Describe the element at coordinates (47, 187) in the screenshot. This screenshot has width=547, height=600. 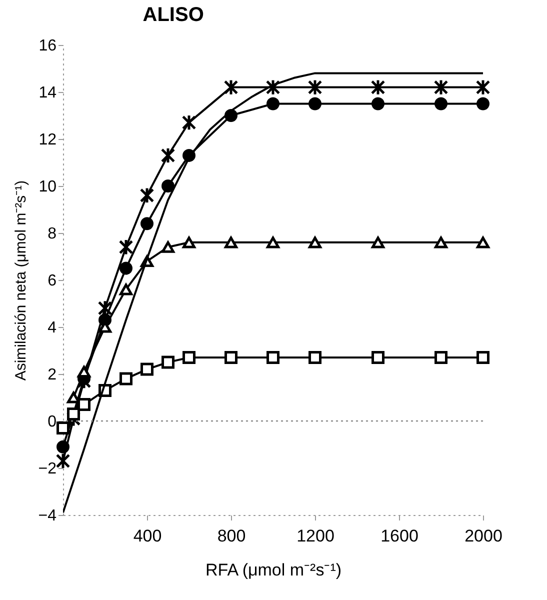
I see `y-tick-label: 10` at that location.